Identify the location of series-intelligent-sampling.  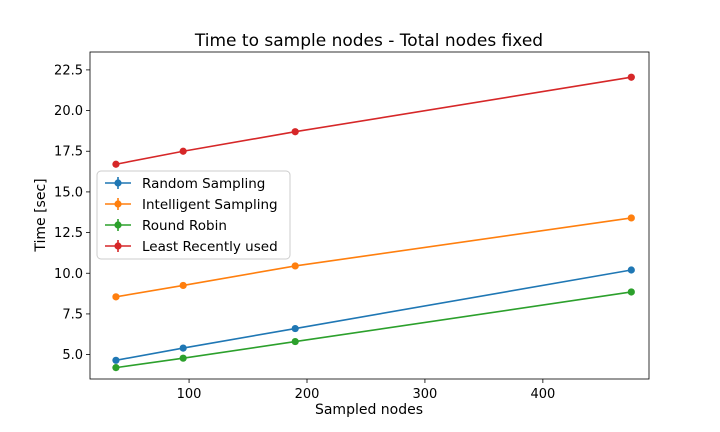
(373, 257).